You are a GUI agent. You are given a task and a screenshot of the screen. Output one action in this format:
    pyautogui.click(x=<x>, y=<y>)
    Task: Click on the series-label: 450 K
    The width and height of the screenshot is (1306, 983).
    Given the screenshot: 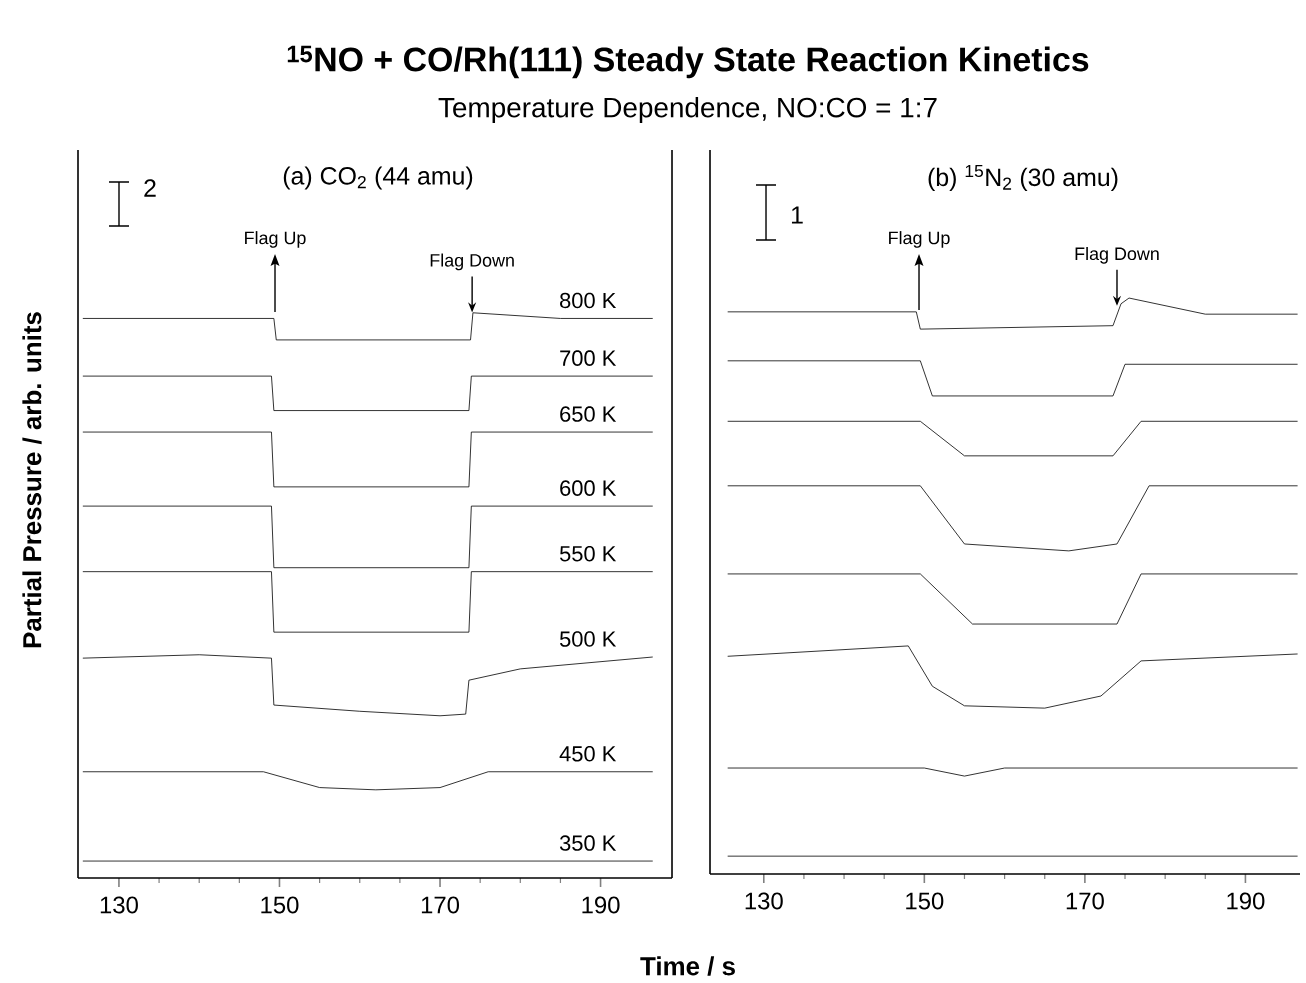 What is the action you would take?
    pyautogui.click(x=588, y=754)
    